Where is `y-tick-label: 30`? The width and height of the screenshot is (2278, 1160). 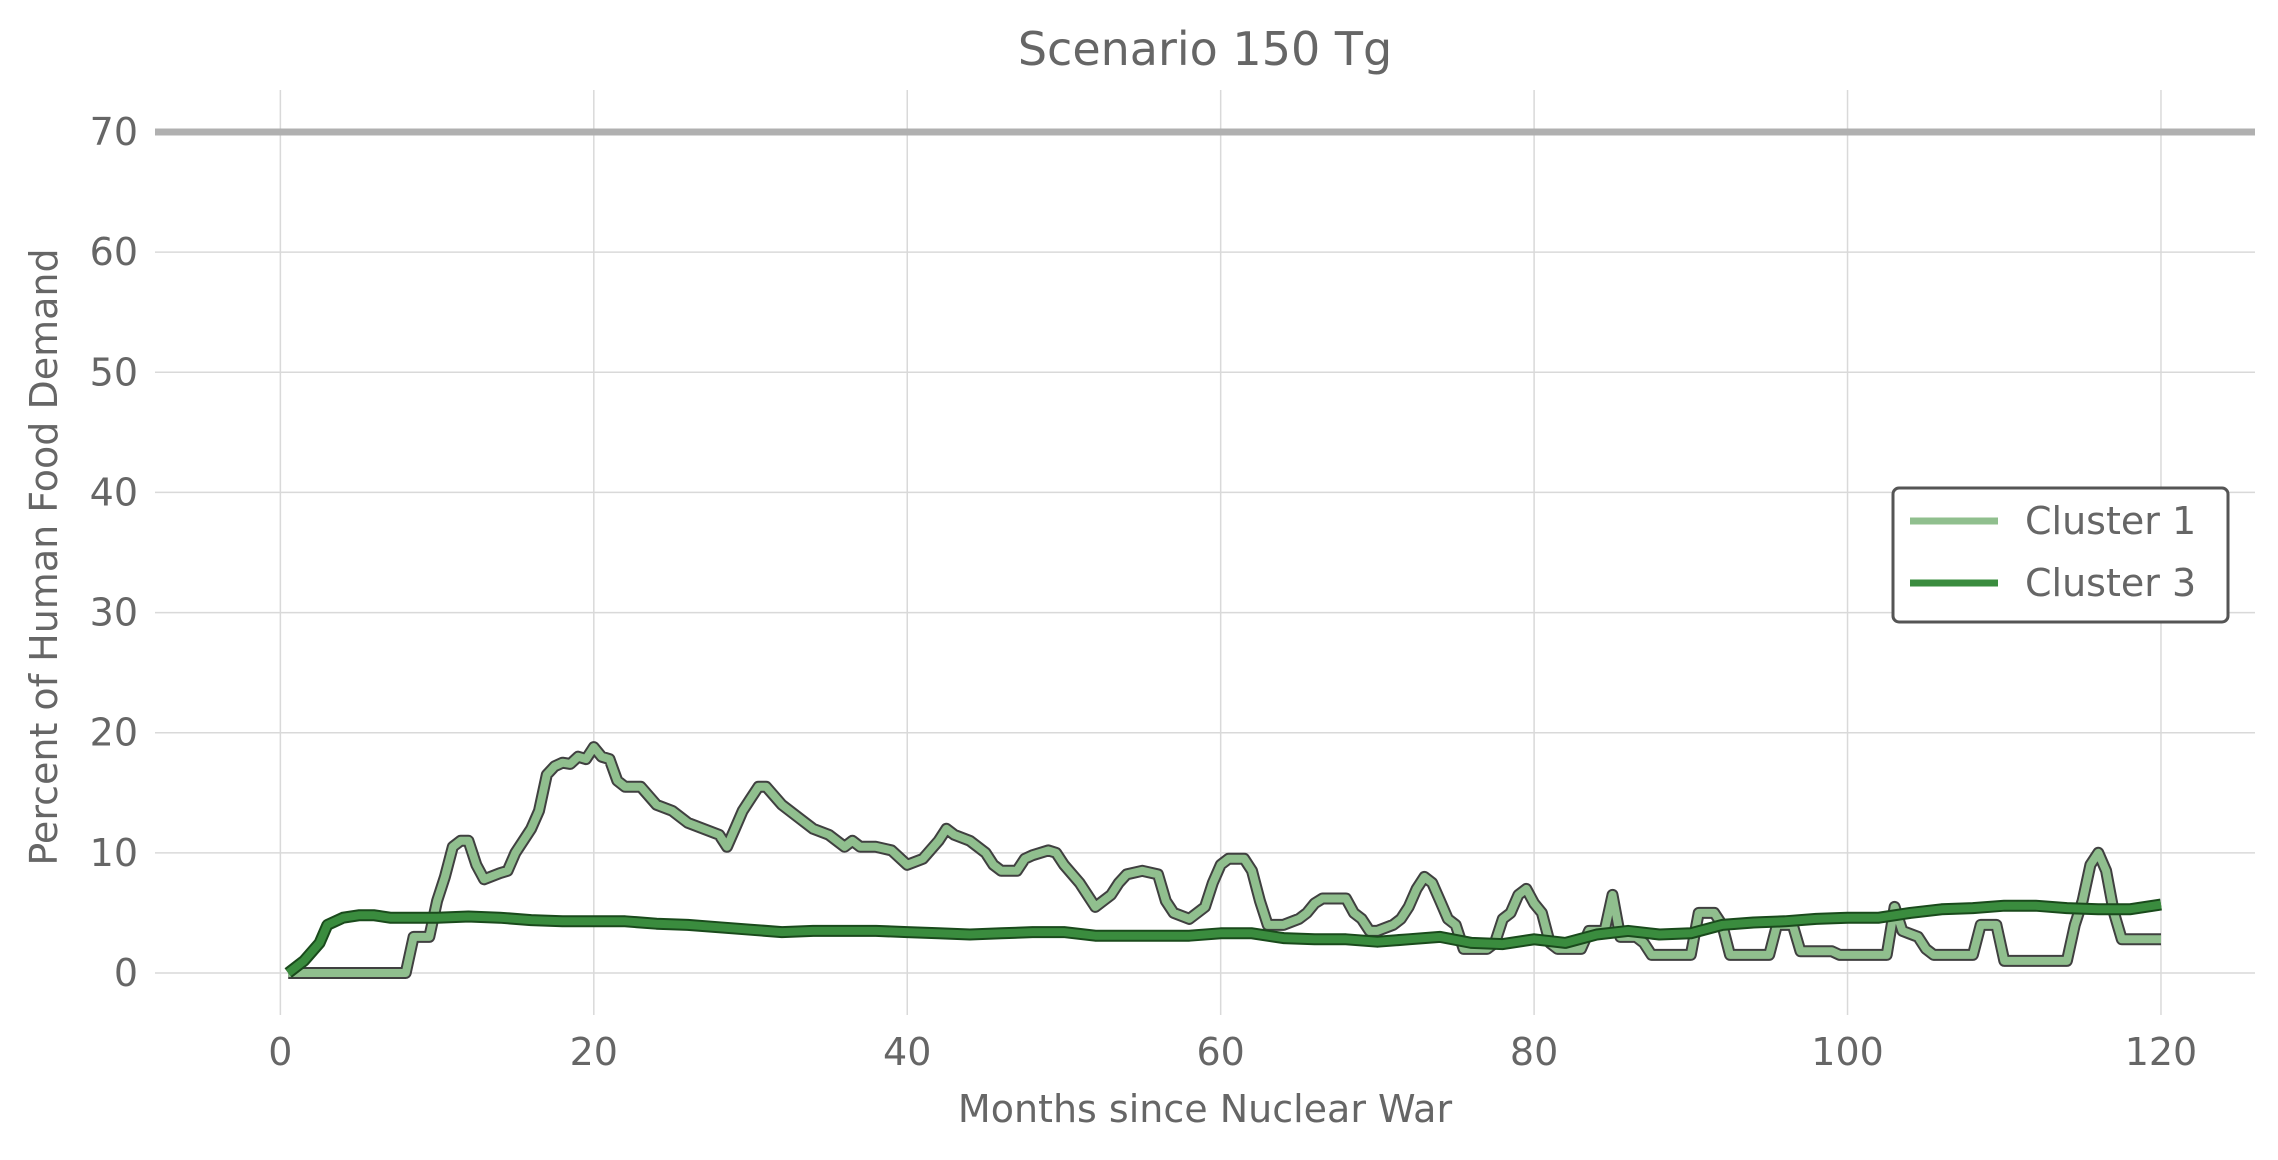
y-tick-label: 30 is located at coordinates (114, 613).